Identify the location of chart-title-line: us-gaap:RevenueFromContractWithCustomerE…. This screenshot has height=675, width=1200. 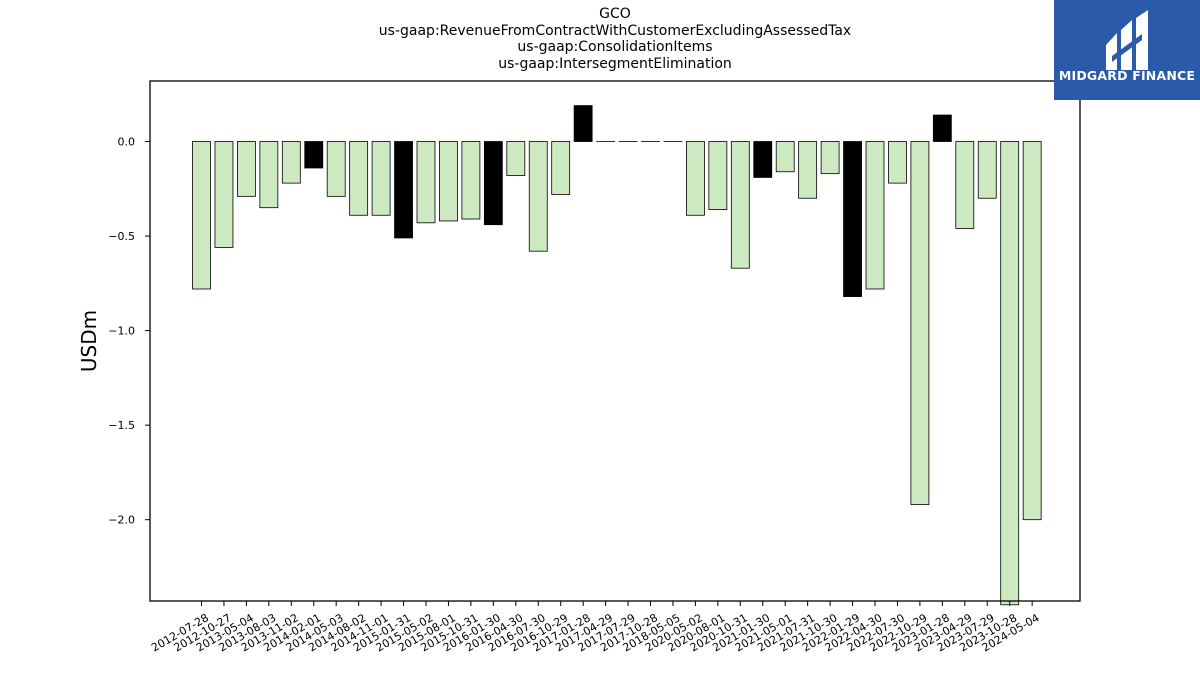
(615, 30).